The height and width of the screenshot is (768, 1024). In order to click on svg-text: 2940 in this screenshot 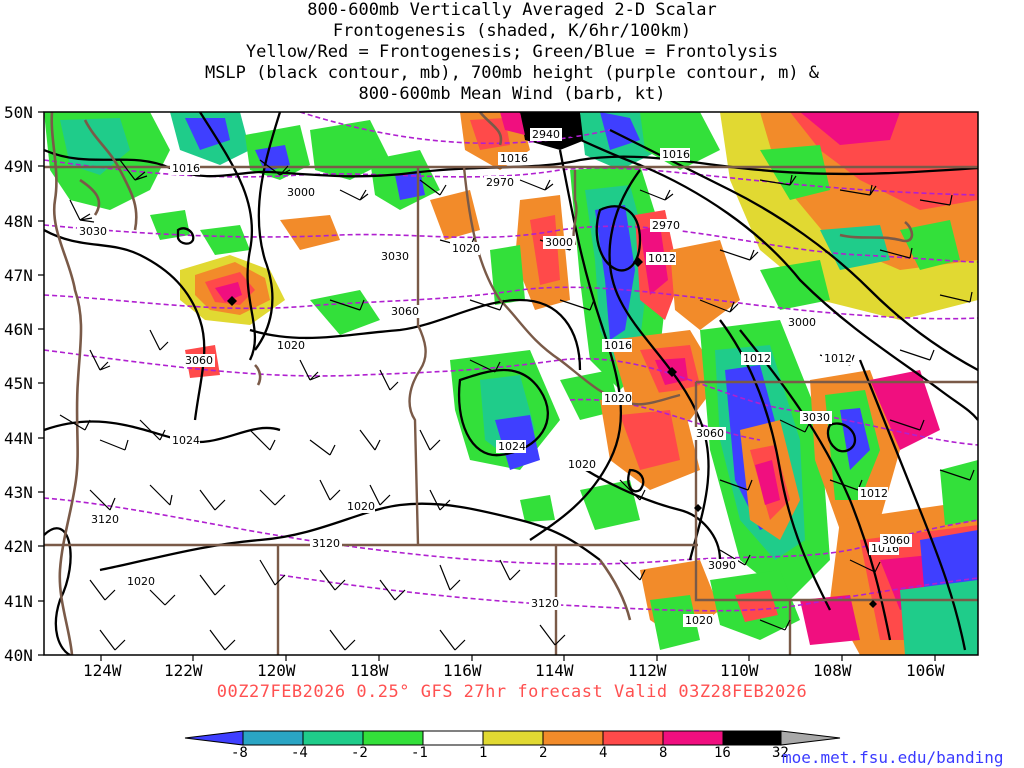, I will do `click(546, 134)`.